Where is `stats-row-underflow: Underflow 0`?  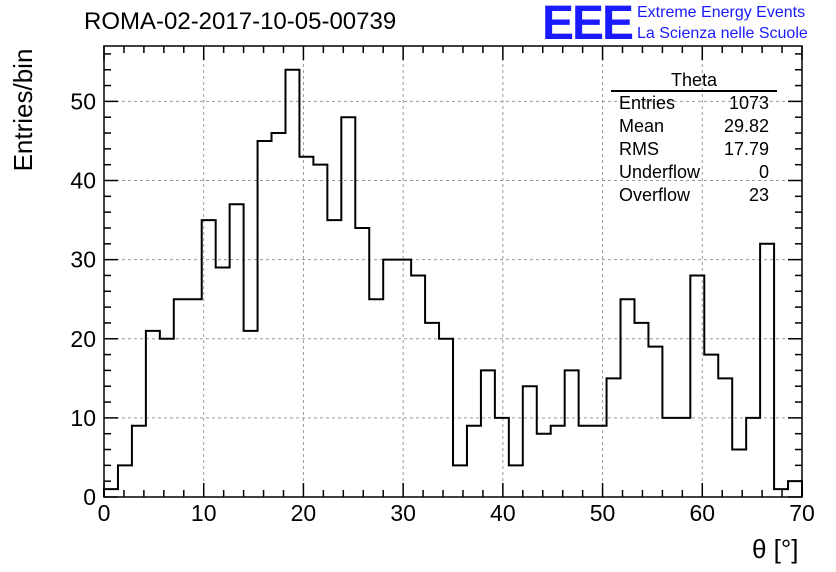
stats-row-underflow: Underflow 0 is located at coordinates (694, 172).